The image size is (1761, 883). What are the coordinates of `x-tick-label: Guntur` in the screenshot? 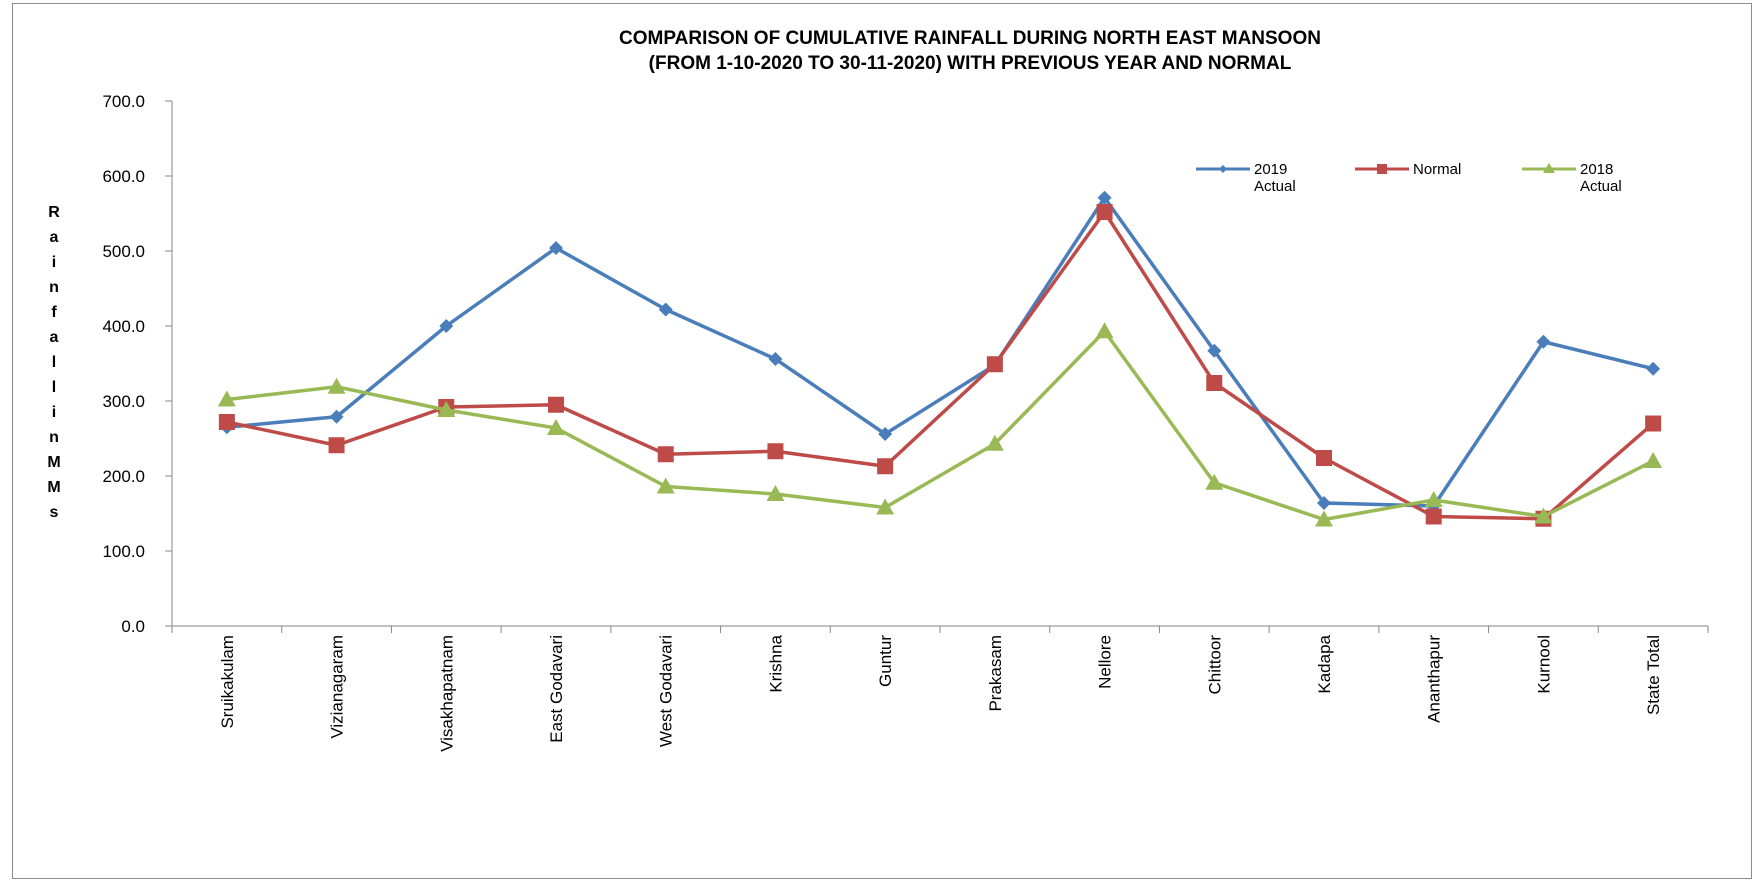 It's located at (885, 661).